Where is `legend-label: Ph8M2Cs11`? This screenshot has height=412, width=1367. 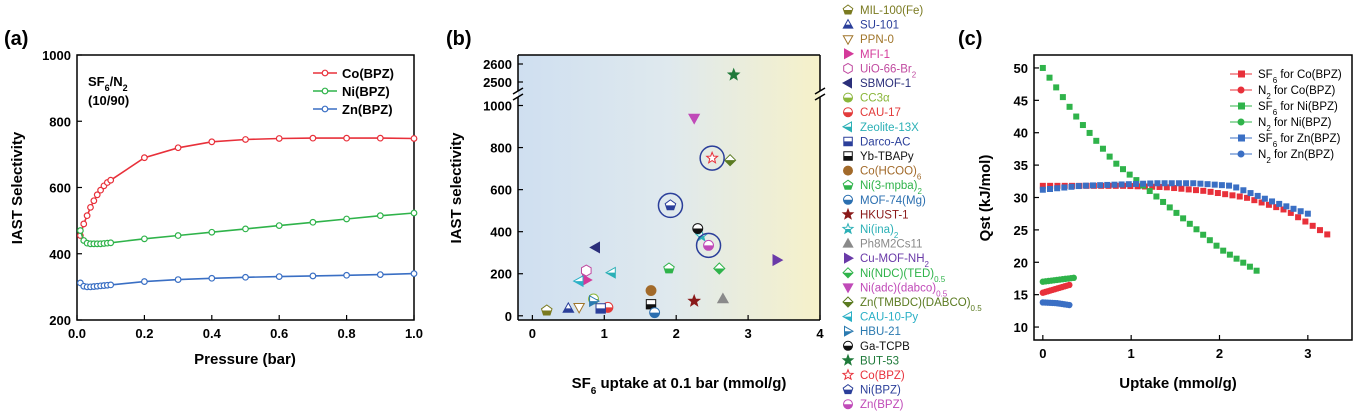
legend-label: Ph8M2Cs11 is located at coordinates (891, 245).